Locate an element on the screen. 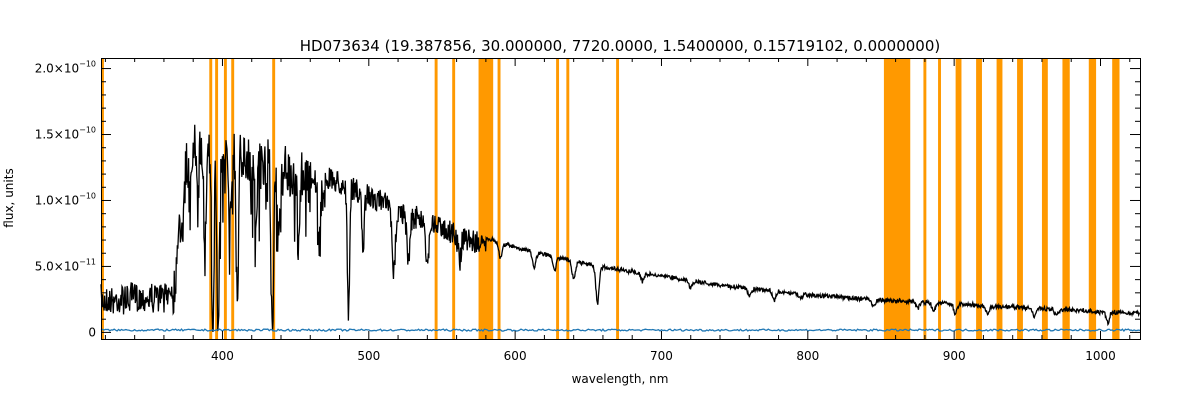 This screenshot has height=400, width=1200. x-tick-label: 1000 is located at coordinates (1100, 356).